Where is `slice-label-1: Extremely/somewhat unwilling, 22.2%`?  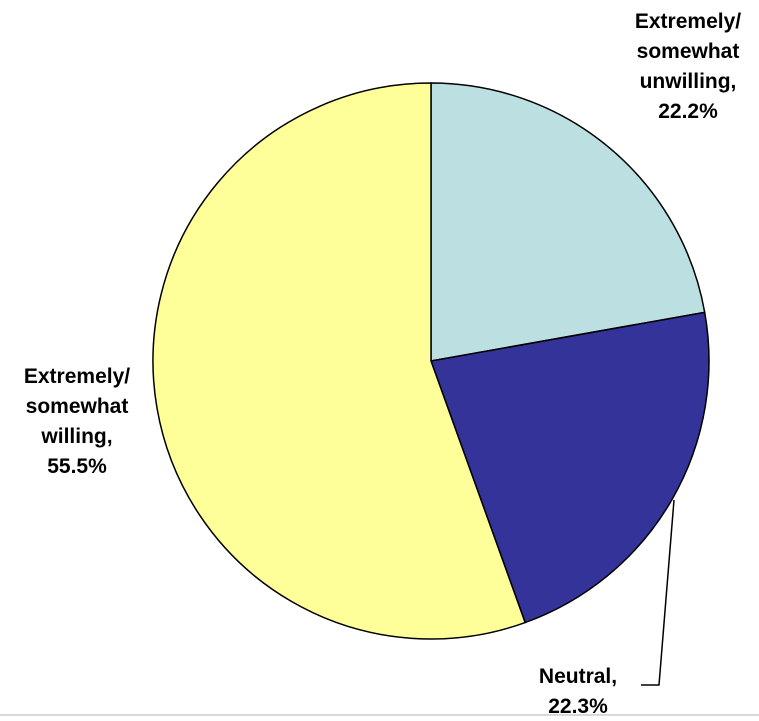
slice-label-1: Extremely/somewhat unwilling, 22.2% is located at coordinates (688, 66).